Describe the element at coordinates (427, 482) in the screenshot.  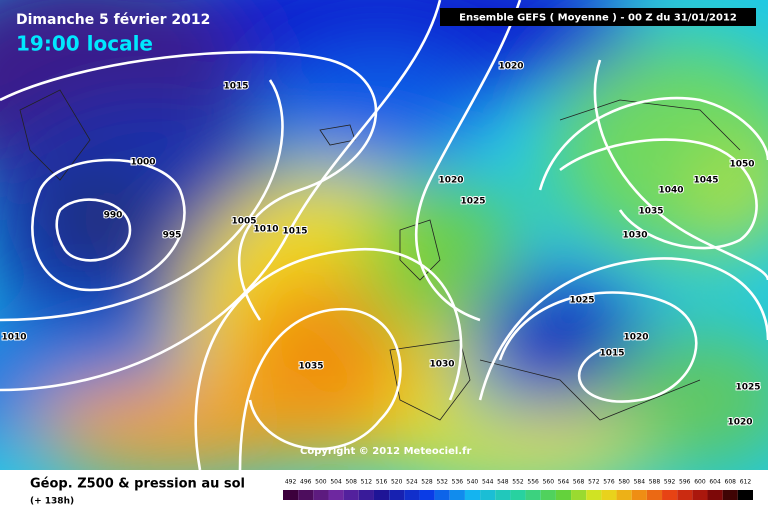
I see `legend-label: 528` at that location.